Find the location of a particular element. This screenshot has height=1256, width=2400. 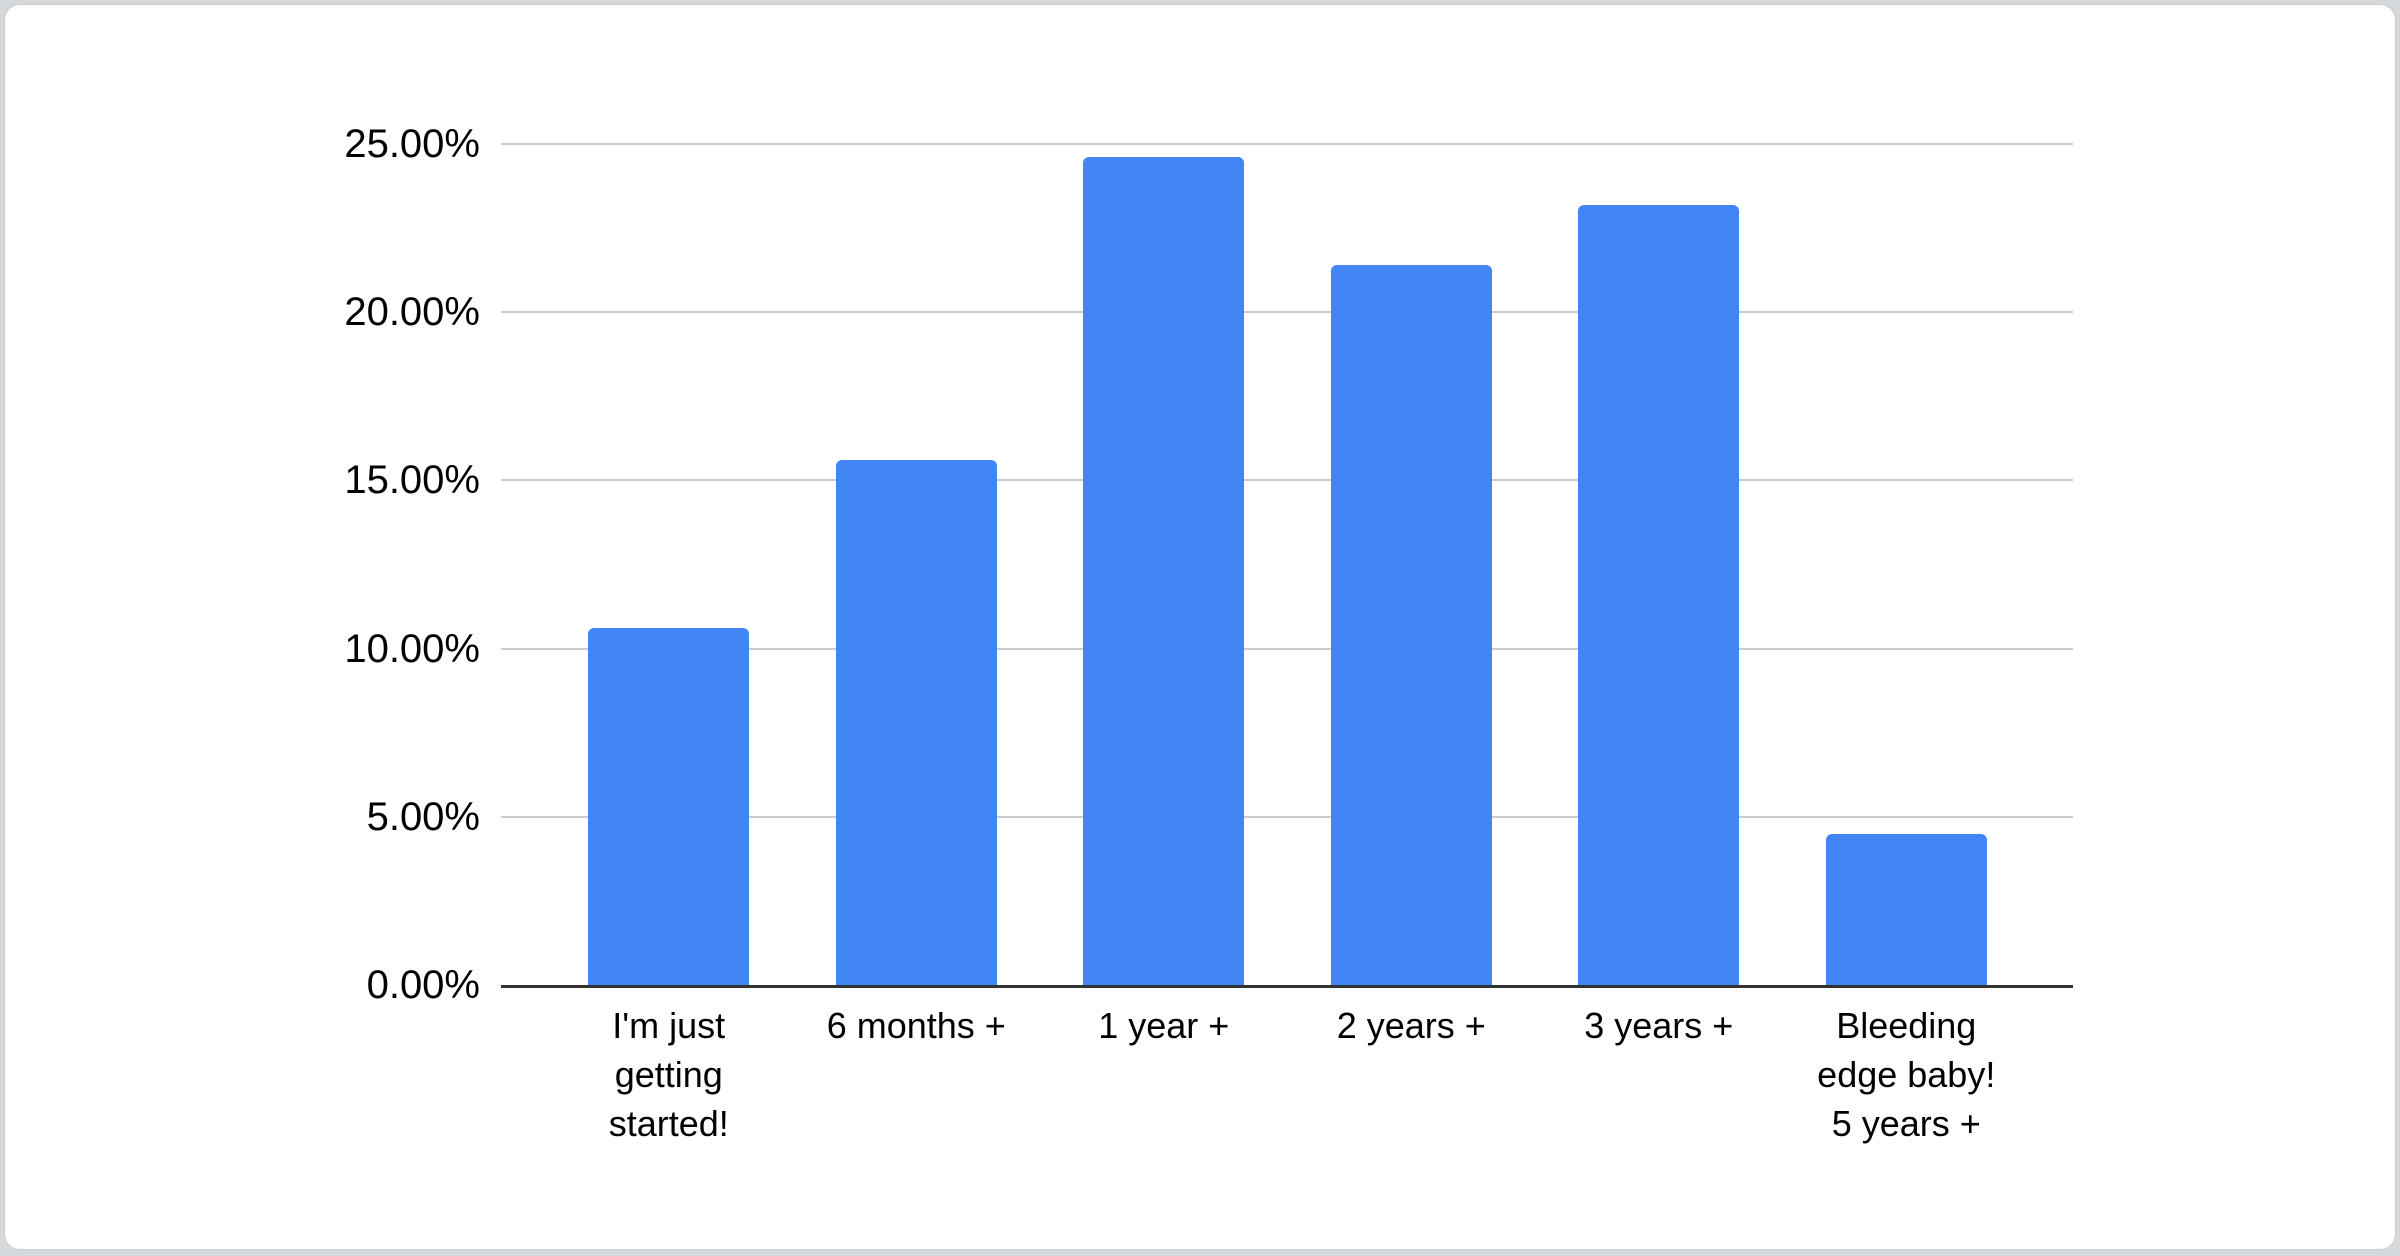

y-tick-label: 20.00% is located at coordinates (412, 312).